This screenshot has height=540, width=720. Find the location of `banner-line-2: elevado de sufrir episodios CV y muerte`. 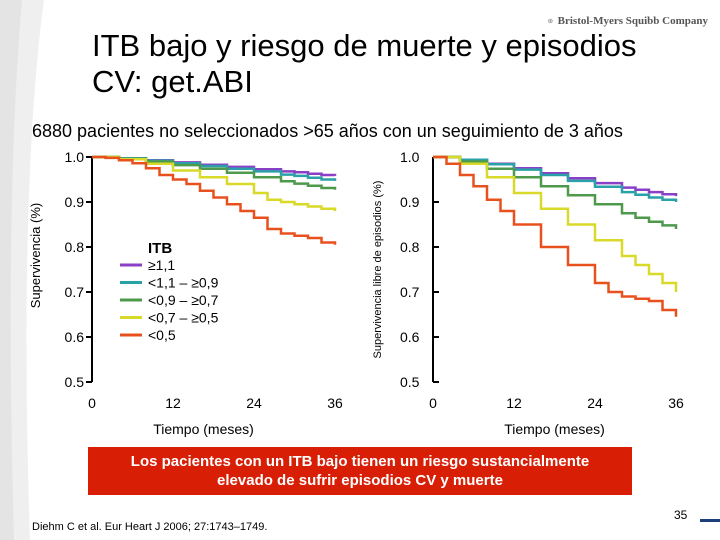

banner-line-2: elevado de sufrir episodios CV y muerte is located at coordinates (360, 480).